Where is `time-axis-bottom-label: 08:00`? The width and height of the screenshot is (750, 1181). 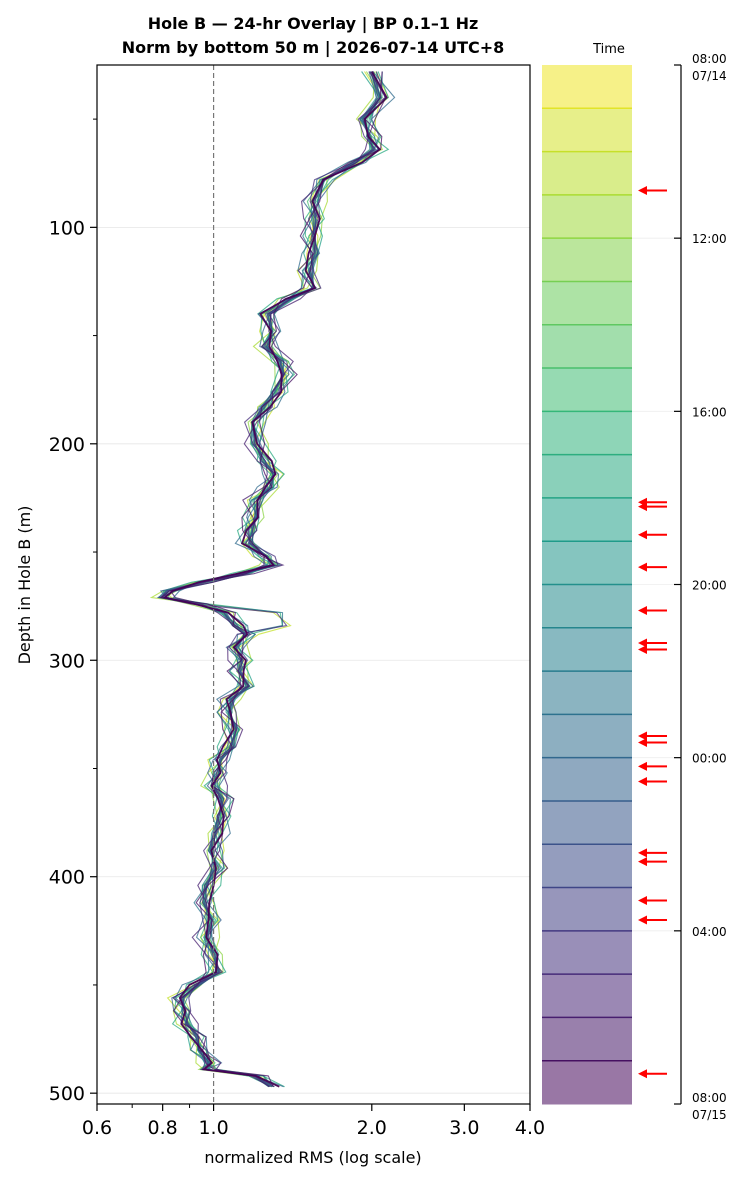
time-axis-bottom-label: 08:00 is located at coordinates (709, 1098).